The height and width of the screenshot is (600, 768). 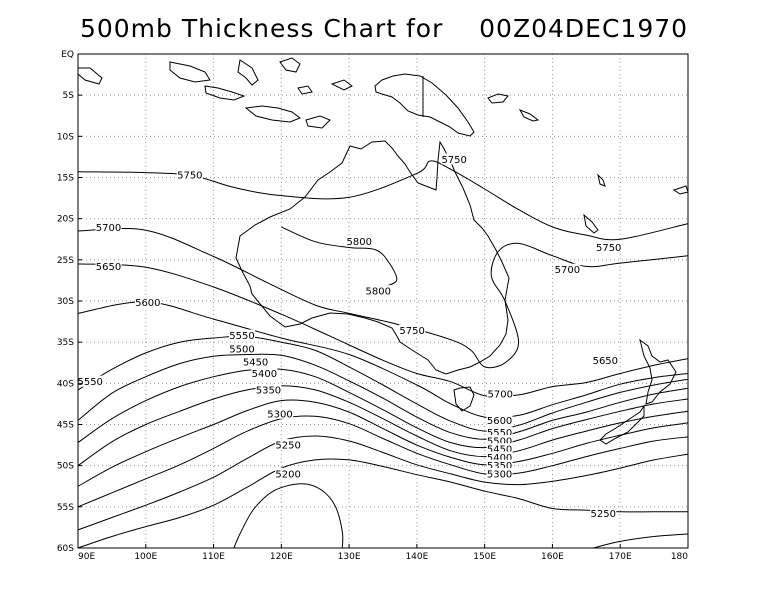 I want to click on new-britain-coastline, so click(x=498, y=98).